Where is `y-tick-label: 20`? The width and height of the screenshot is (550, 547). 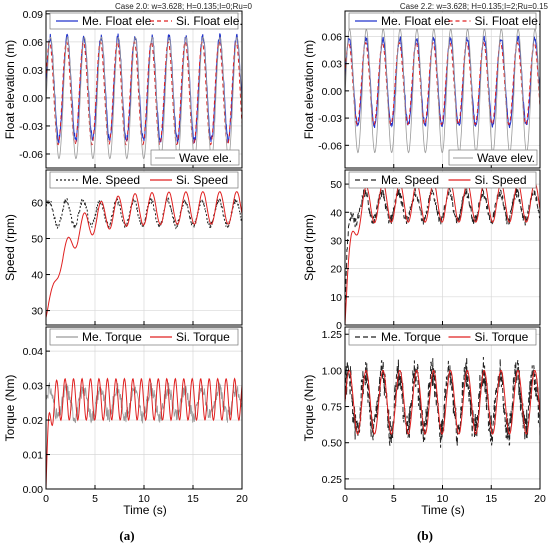 y-tick-label: 20 is located at coordinates (336, 270).